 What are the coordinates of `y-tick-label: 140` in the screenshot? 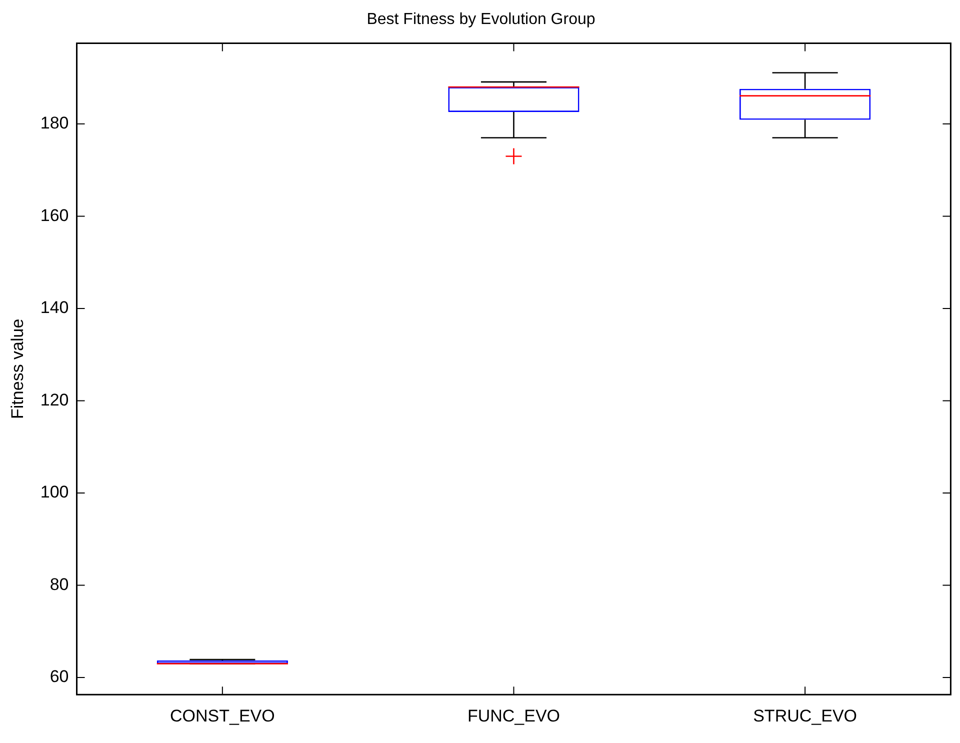 It's located at (54, 308).